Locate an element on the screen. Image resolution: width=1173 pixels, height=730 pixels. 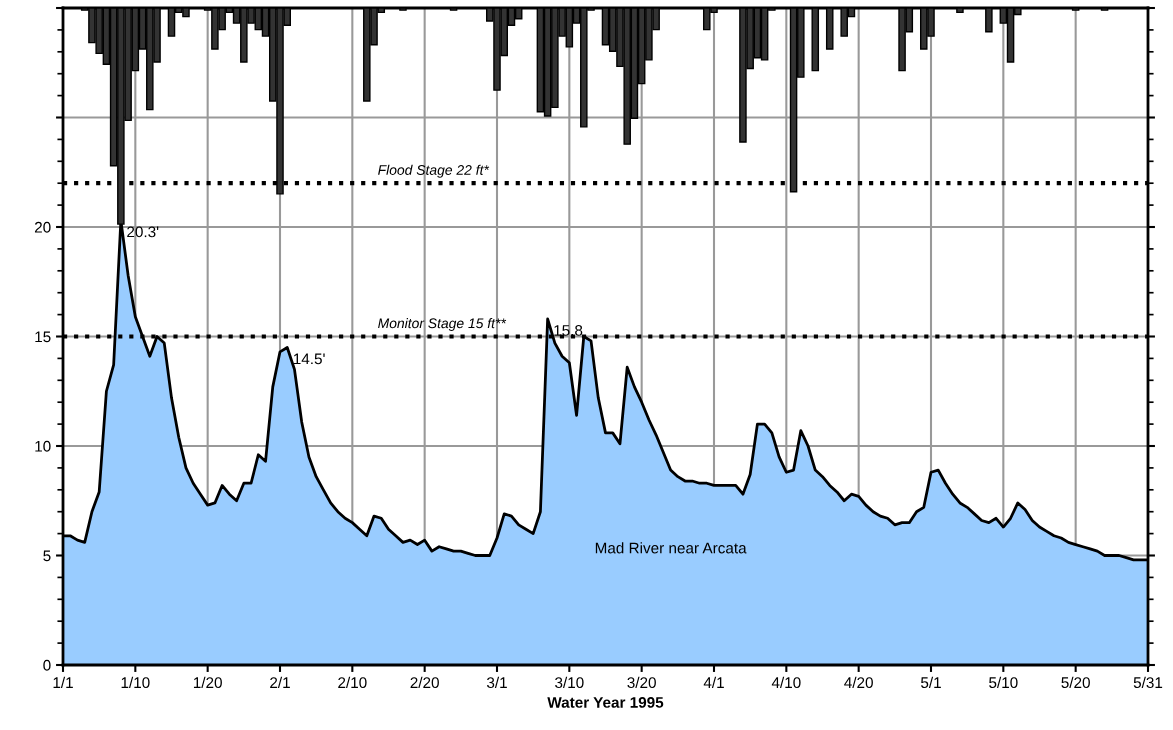
ref-line-label: Flood Stage 22 ft* is located at coordinates (434, 171).